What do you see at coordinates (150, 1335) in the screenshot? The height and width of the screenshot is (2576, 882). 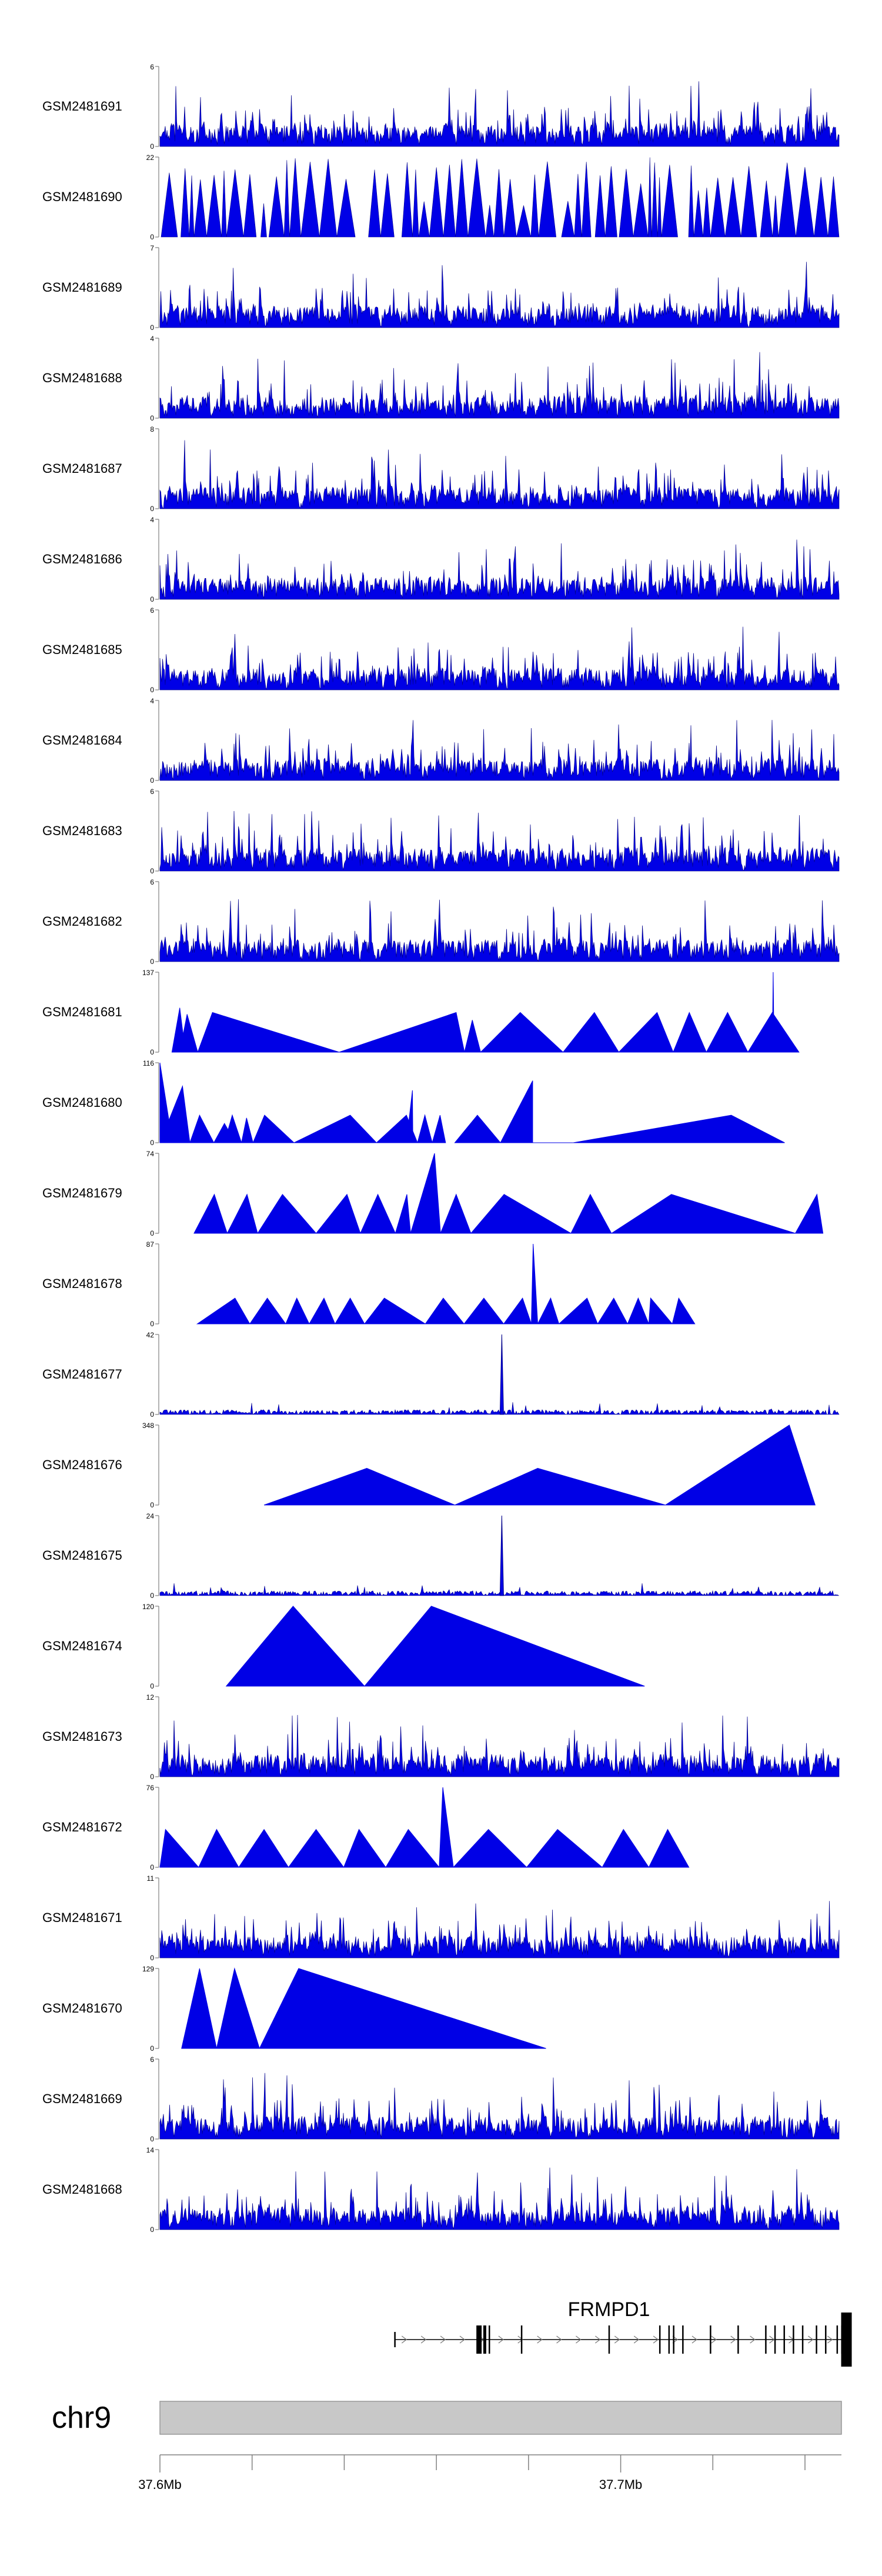 I see `y-tick-label-max: 42` at bounding box center [150, 1335].